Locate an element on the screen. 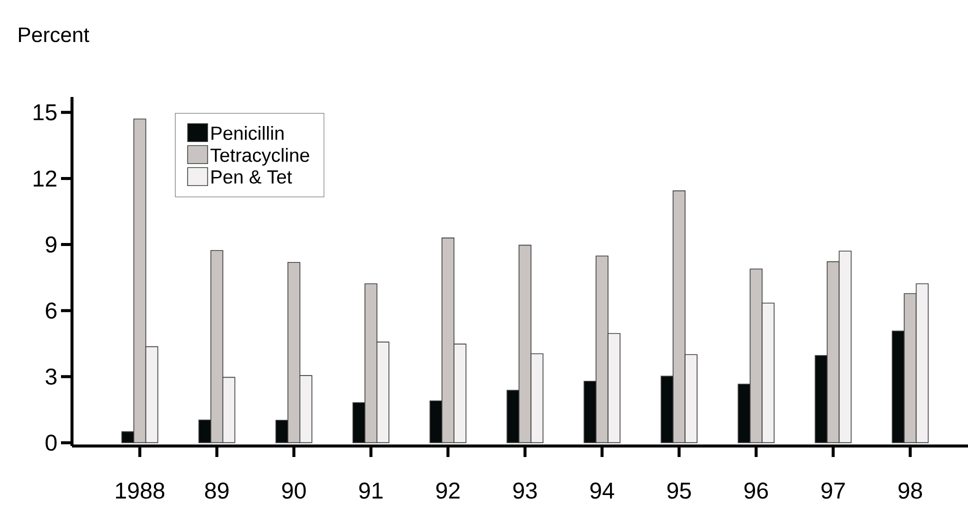 This screenshot has height=514, width=968. y-tick-label: 6 is located at coordinates (51, 310).